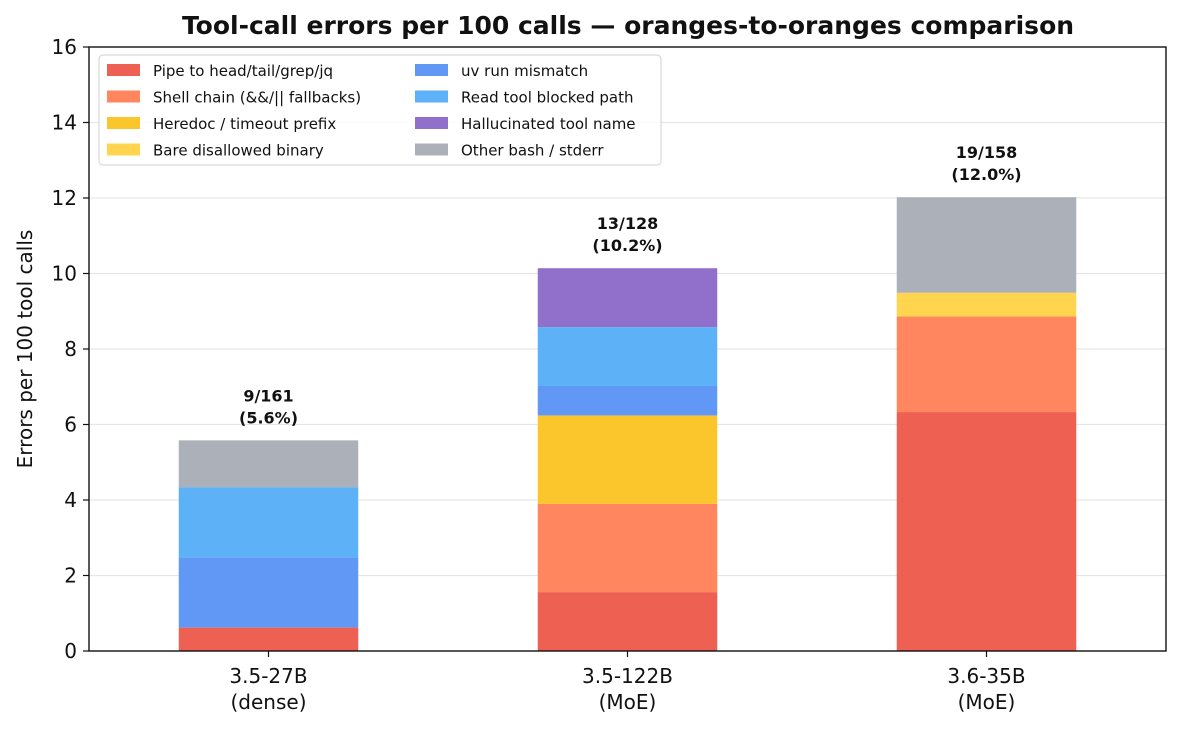 The image size is (1181, 730). Describe the element at coordinates (64, 198) in the screenshot. I see `y-tick-label: 12` at that location.